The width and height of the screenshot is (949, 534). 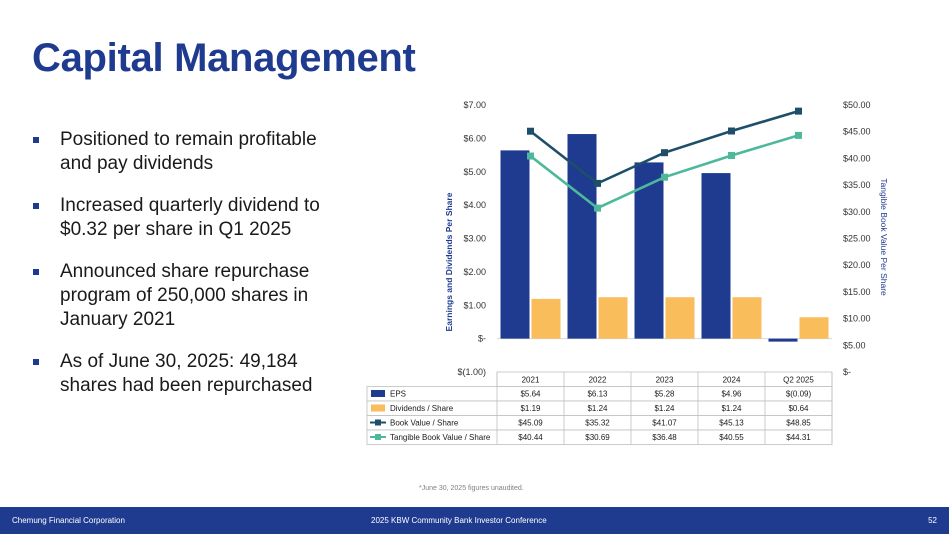 What do you see at coordinates (530, 408) in the screenshot?
I see `table-value-cell: $1.19` at bounding box center [530, 408].